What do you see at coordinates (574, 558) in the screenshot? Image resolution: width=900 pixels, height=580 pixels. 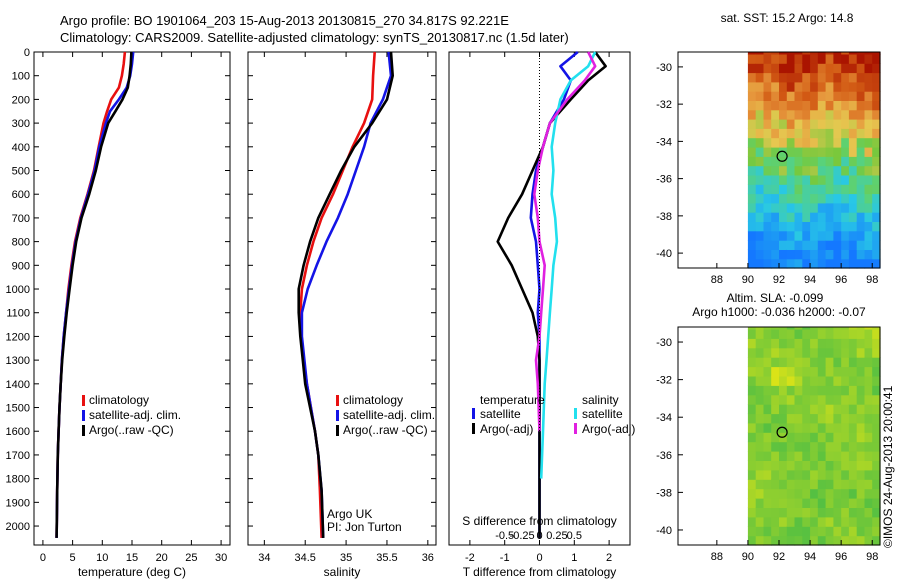 I see `x-tick-label: 1` at bounding box center [574, 558].